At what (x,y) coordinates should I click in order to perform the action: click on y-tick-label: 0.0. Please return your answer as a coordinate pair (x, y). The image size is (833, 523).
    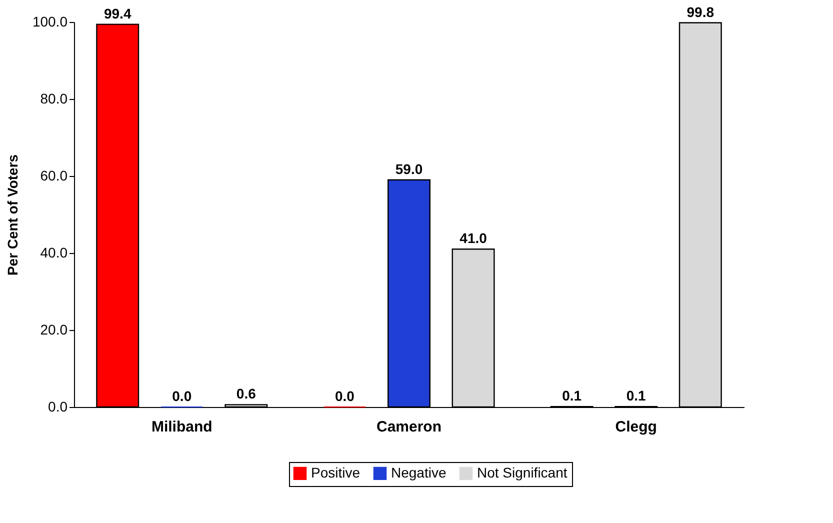
    Looking at the image, I should click on (58, 406).